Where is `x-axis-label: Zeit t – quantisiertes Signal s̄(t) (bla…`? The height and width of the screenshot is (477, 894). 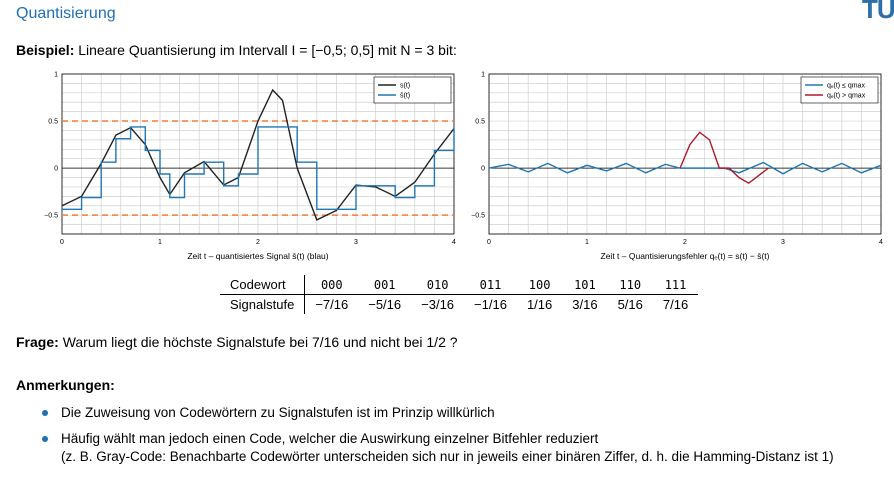
x-axis-label: Zeit t – quantisiertes Signal s̄(t) (bla… is located at coordinates (257, 256).